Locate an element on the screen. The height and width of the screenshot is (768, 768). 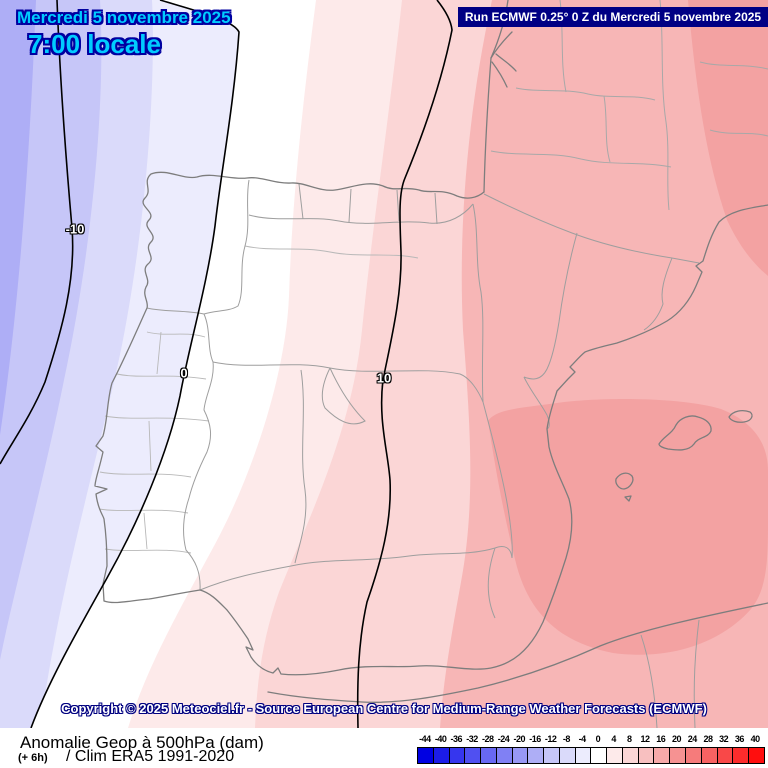
legend-tick: -24 is located at coordinates (503, 739).